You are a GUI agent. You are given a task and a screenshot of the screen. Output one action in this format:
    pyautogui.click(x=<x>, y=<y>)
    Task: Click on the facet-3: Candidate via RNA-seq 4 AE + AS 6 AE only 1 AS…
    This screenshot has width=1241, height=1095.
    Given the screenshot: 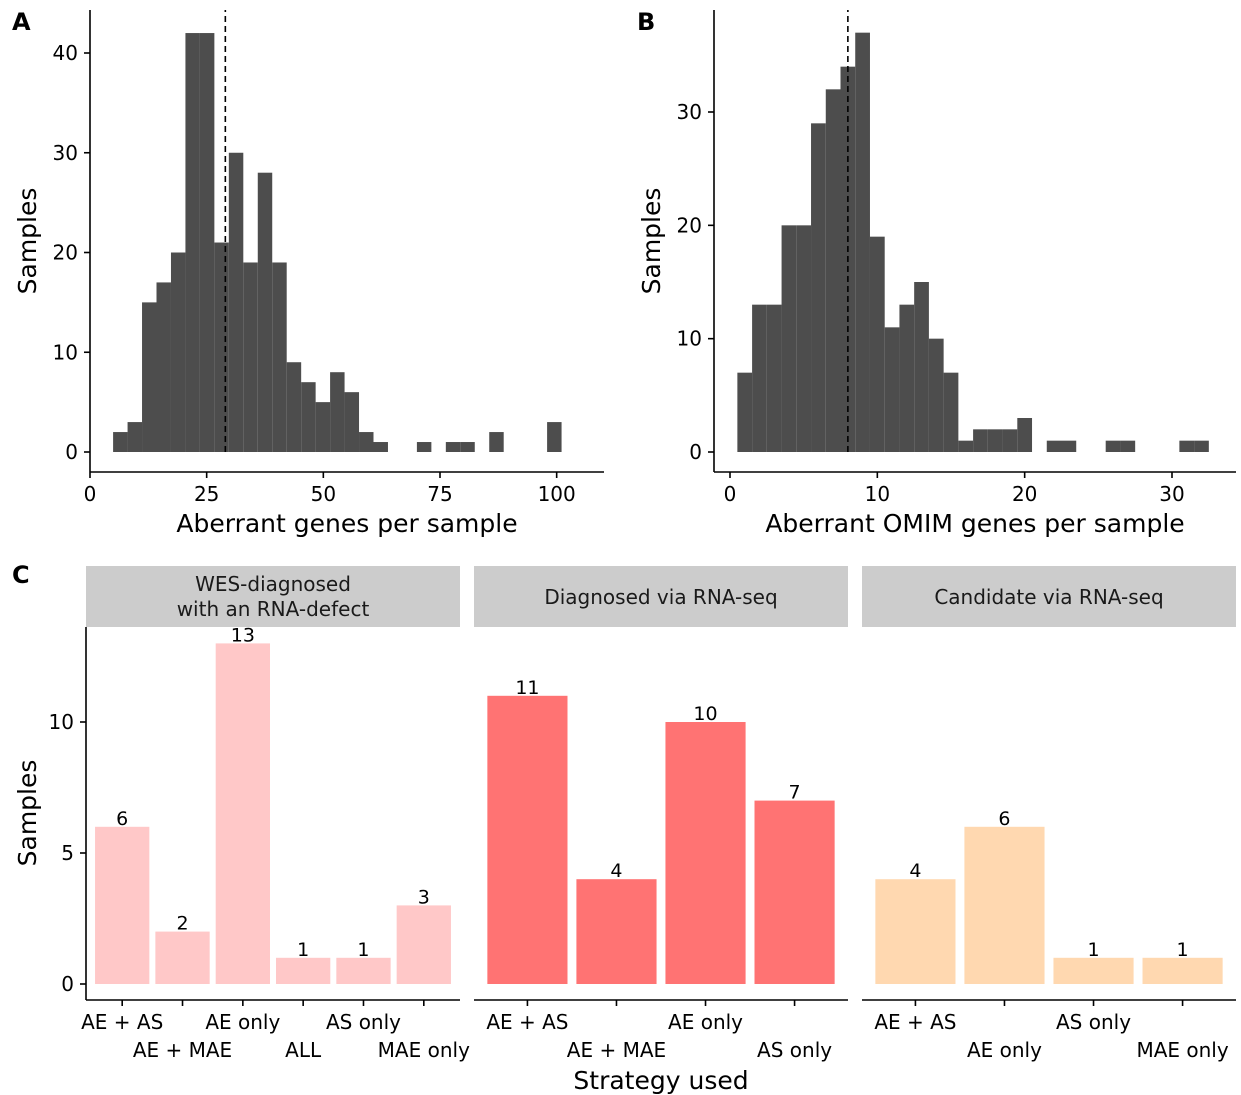 What is the action you would take?
    pyautogui.click(x=1049, y=814)
    